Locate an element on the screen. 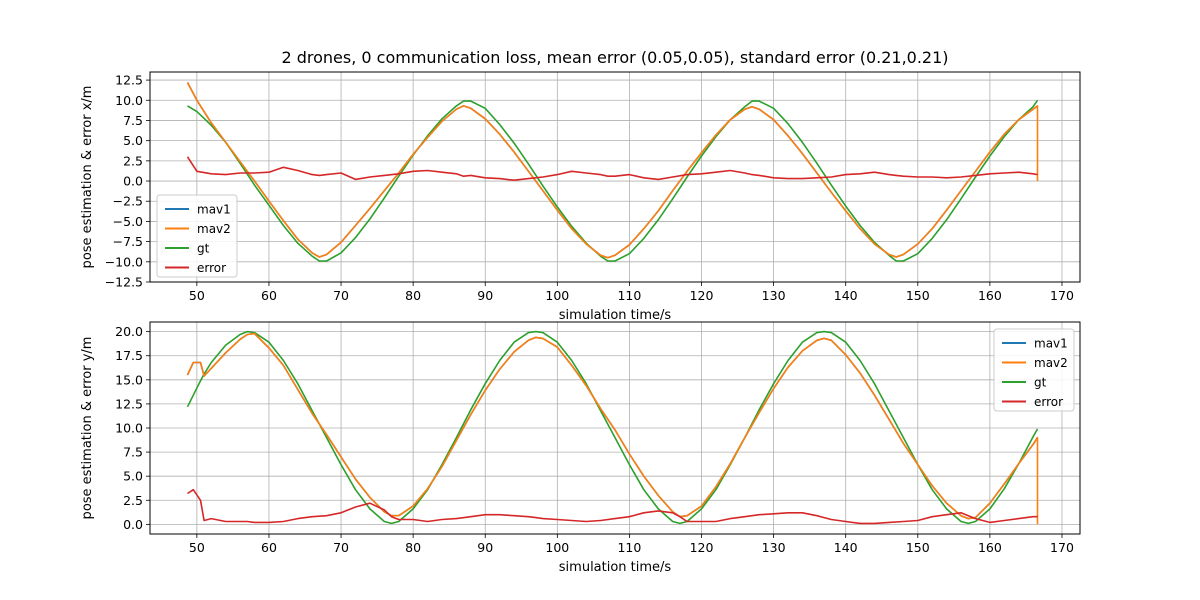  y-tick-label: −12.5 is located at coordinates (124, 282).